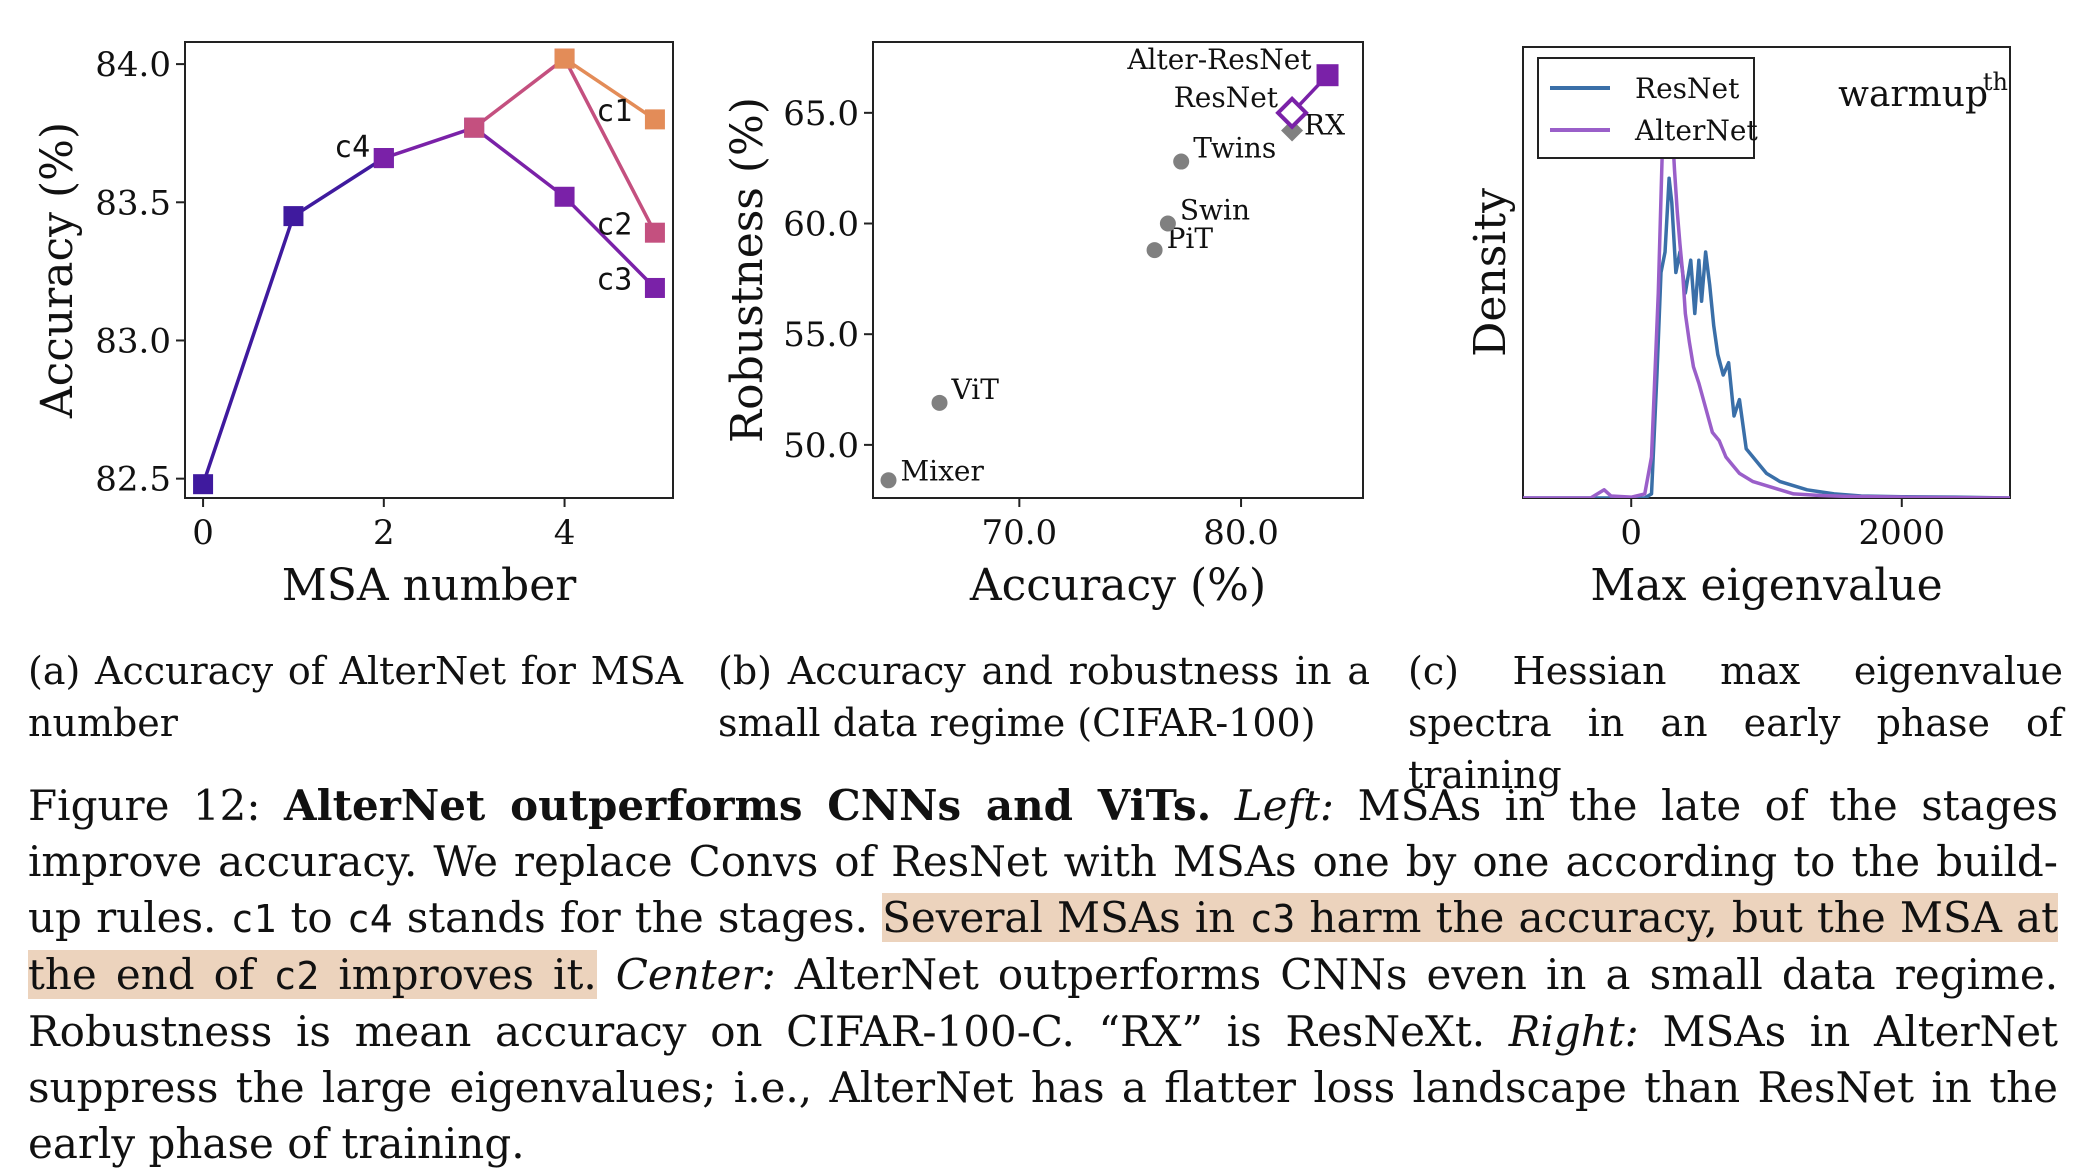 Image resolution: width=2090 pixels, height=1172 pixels. Describe the element at coordinates (1059, 917) in the screenshot. I see `highlight-part-1: Several MSAs in` at that location.